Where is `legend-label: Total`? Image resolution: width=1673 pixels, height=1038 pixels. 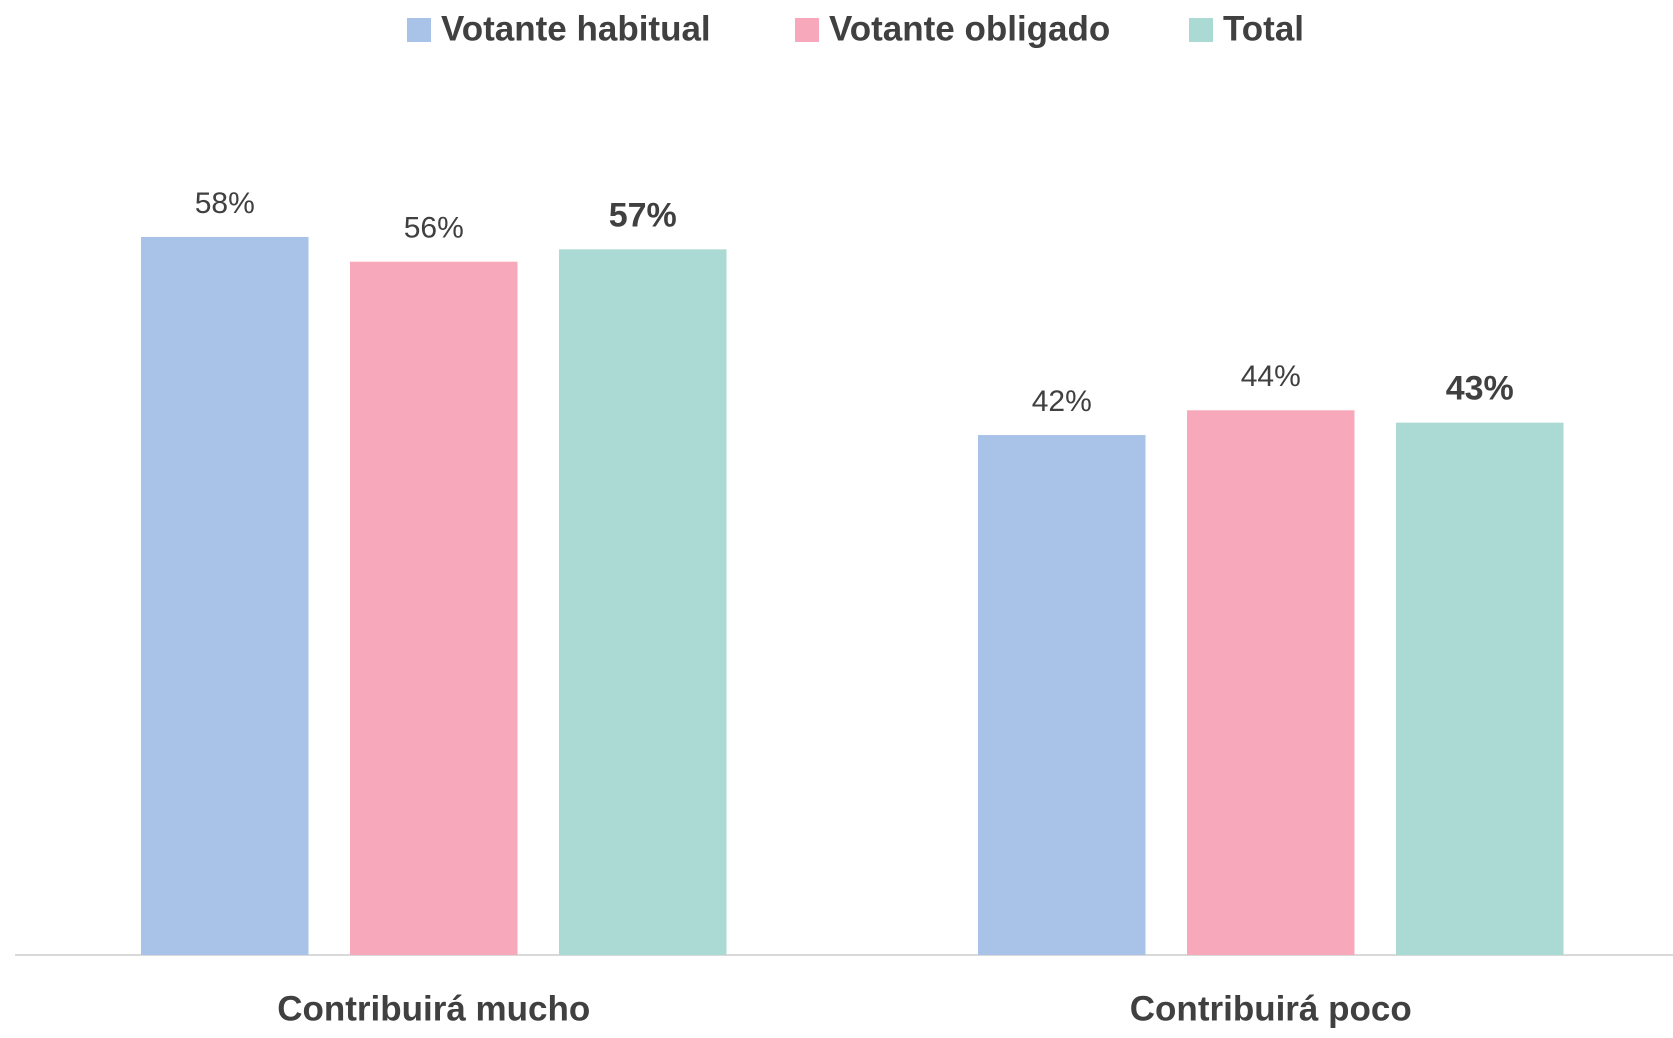
legend-label: Total is located at coordinates (1263, 28).